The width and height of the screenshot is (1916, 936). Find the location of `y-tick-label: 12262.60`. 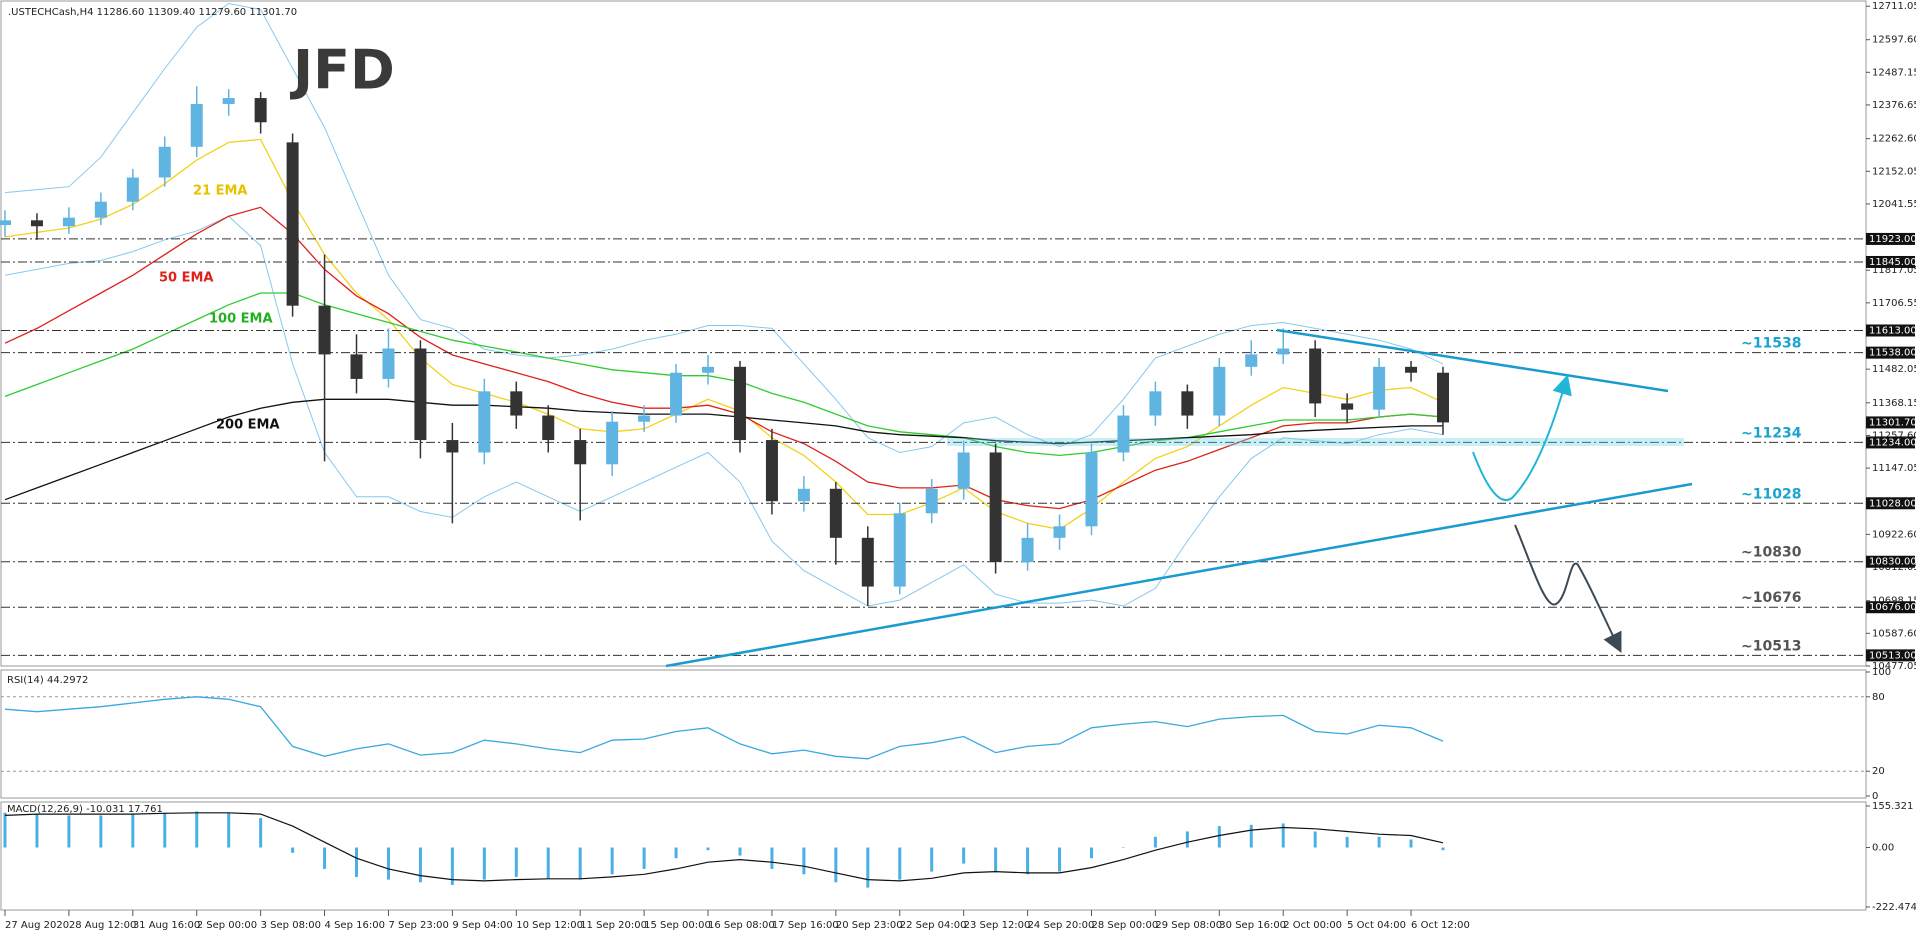

y-tick-label: 12262.60 is located at coordinates (1894, 139).